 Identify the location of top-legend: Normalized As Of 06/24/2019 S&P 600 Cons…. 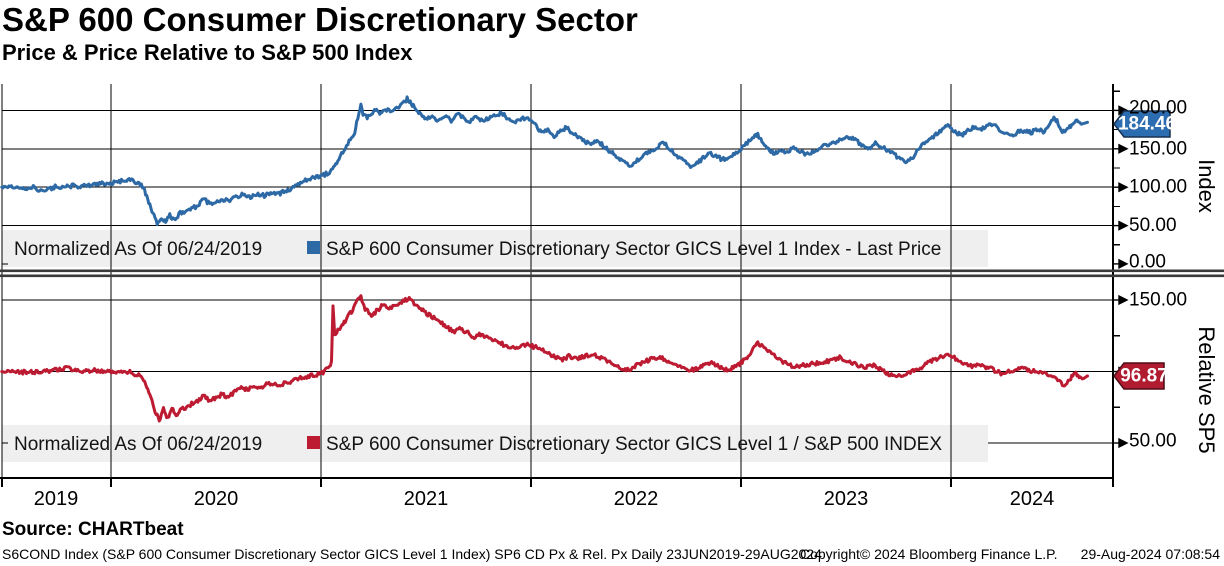
(477, 249).